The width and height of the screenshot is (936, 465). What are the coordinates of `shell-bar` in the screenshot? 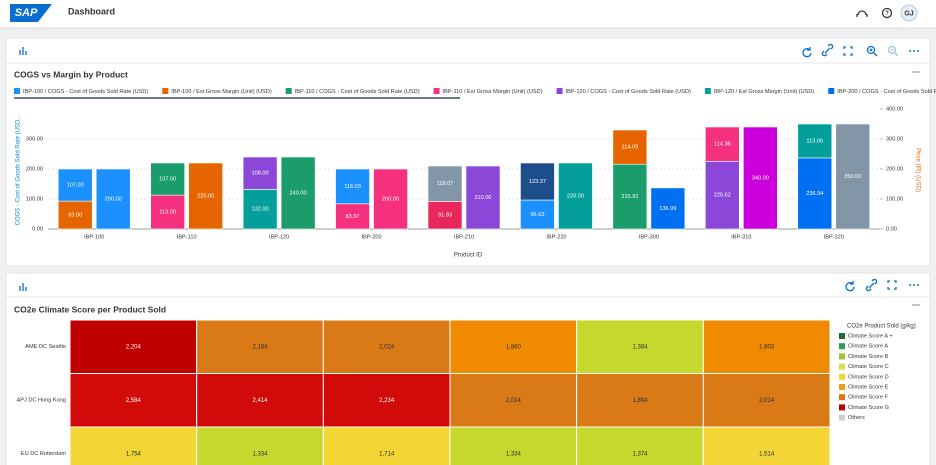 It's located at (468, 14).